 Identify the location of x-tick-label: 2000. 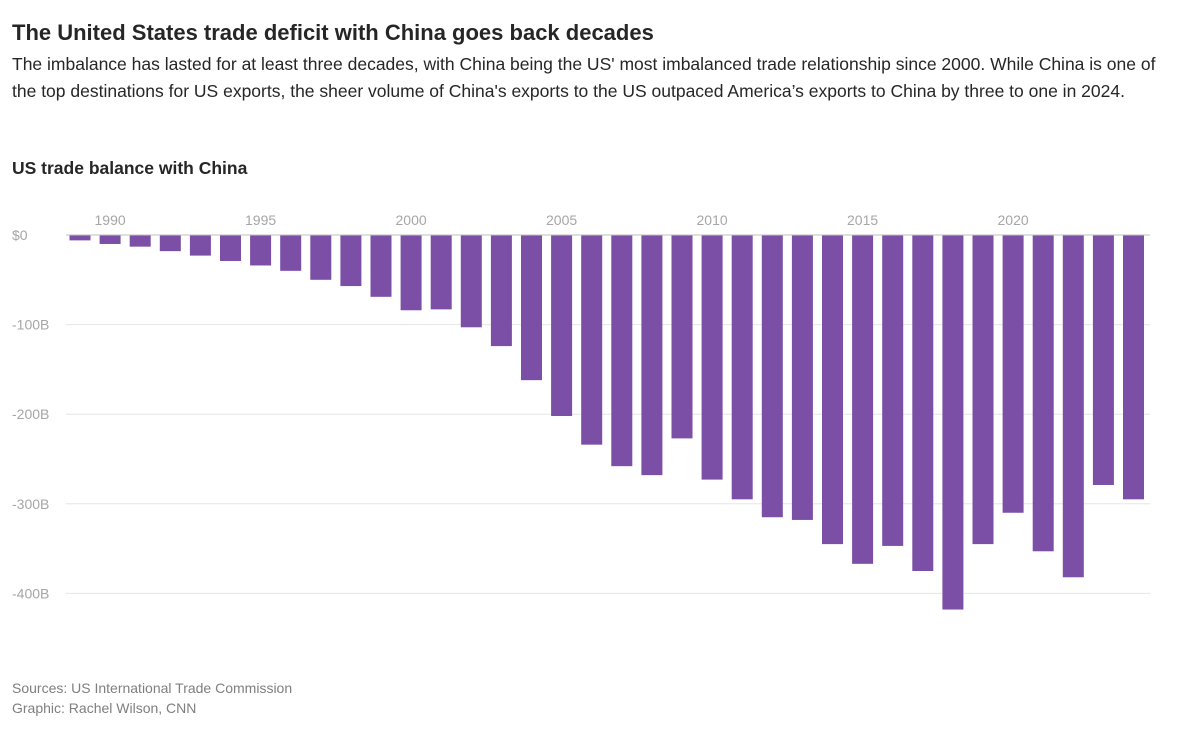
(411, 220).